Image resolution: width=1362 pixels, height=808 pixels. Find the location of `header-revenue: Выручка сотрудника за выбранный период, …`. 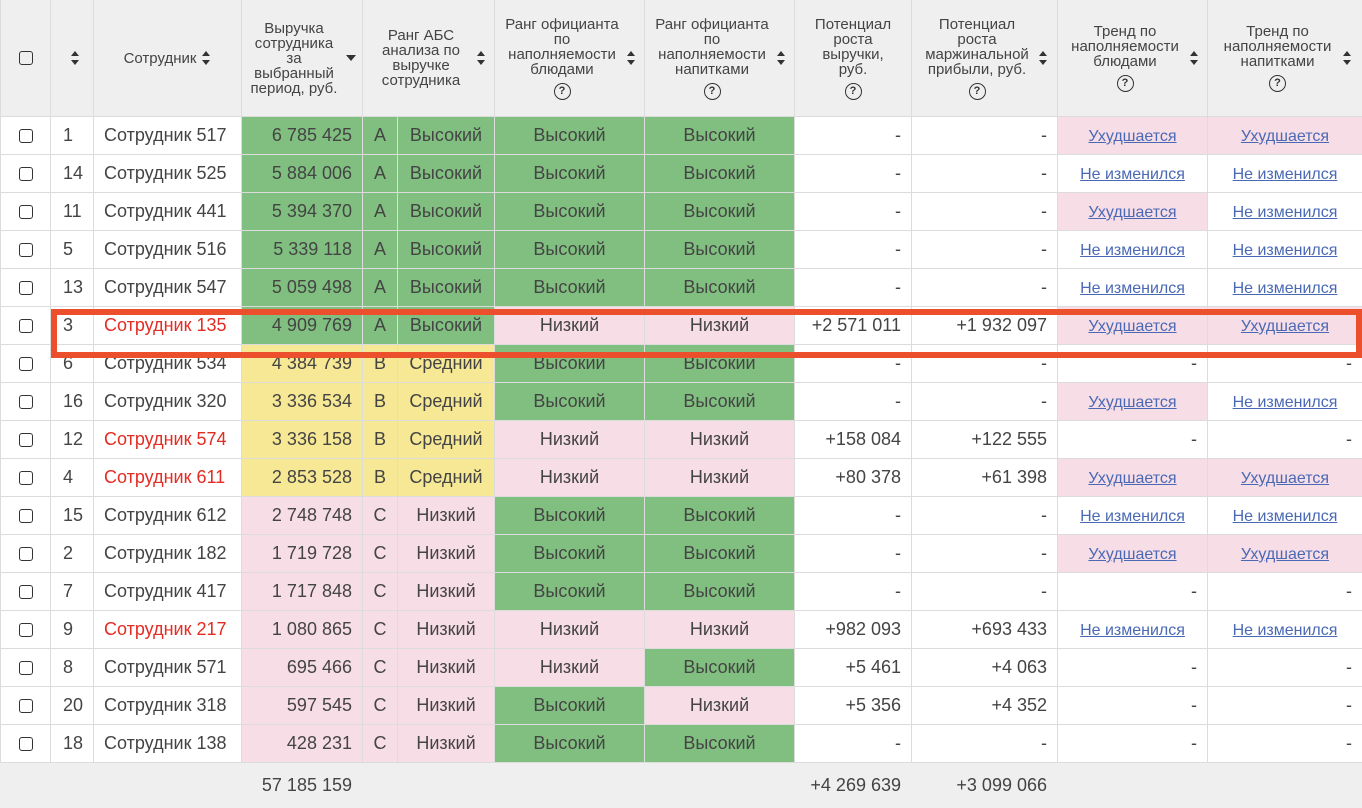

header-revenue: Выручка сотрудника за выбранный период, … is located at coordinates (302, 58).